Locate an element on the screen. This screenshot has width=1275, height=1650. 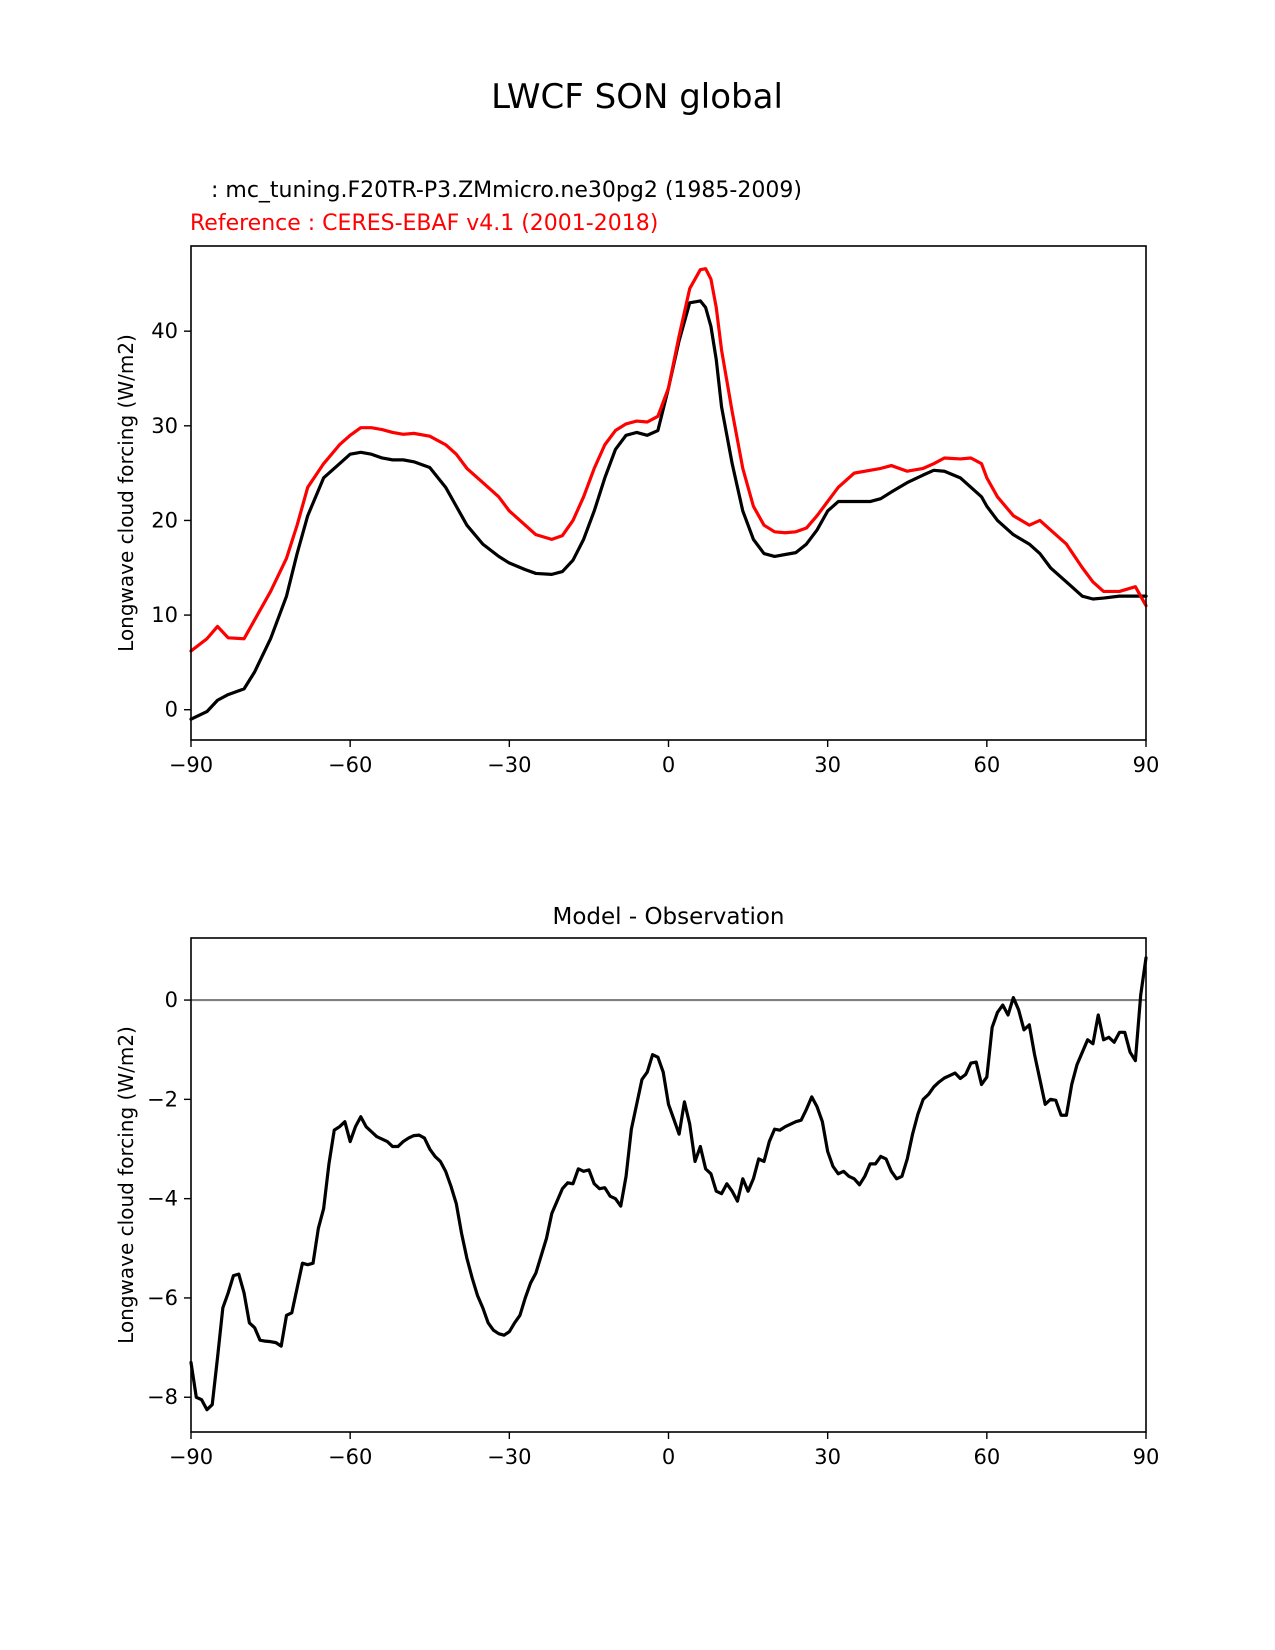
chart-0-xtick-label: −60 is located at coordinates (350, 765).